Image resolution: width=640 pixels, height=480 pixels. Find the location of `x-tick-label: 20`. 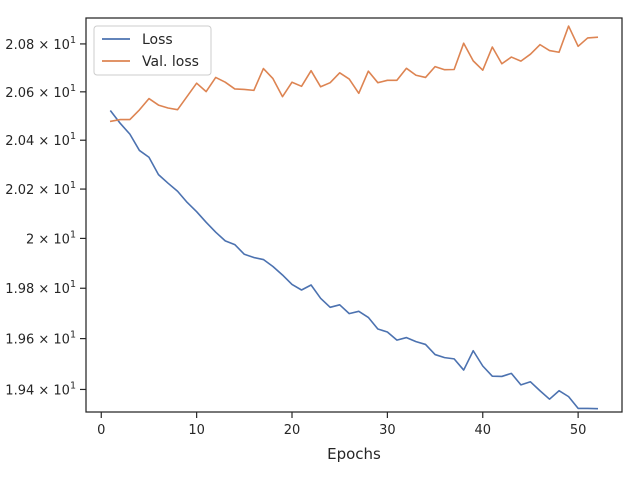

x-tick-label: 20 is located at coordinates (292, 430).